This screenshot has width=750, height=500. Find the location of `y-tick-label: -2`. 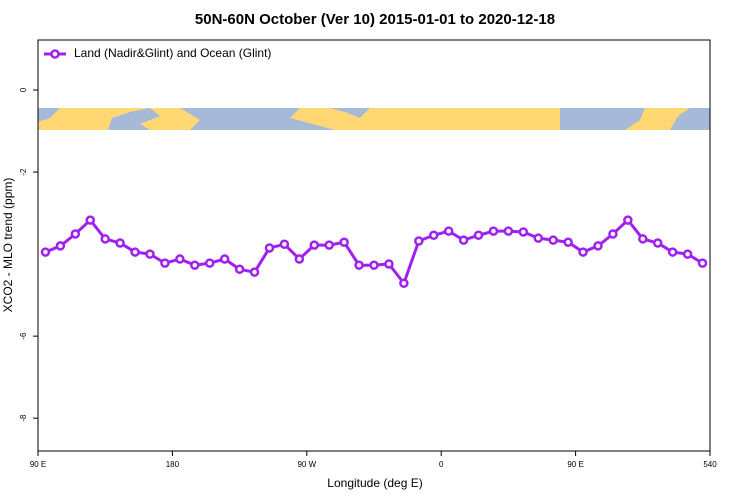

y-tick-label: -2 is located at coordinates (23, 172).